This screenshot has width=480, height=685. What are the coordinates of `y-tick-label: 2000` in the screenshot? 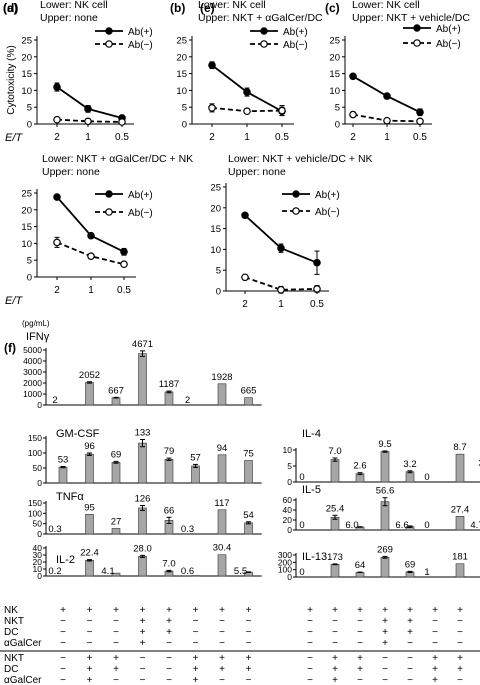 It's located at (32, 383).